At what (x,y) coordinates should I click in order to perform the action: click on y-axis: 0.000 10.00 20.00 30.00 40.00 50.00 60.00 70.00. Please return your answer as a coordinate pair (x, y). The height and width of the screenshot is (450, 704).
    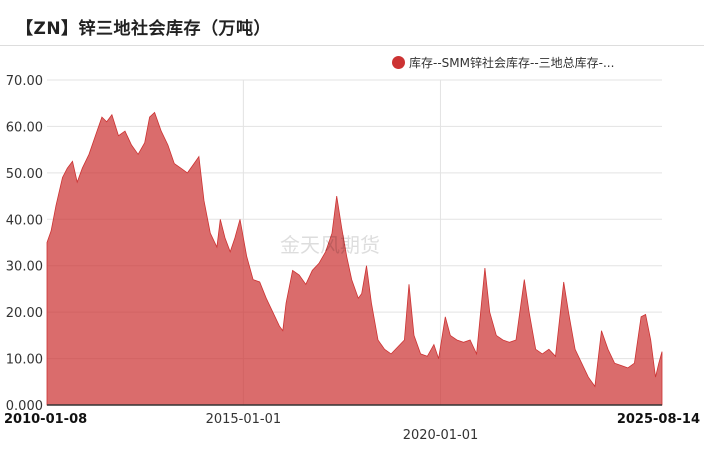
    Looking at the image, I should click on (24, 244).